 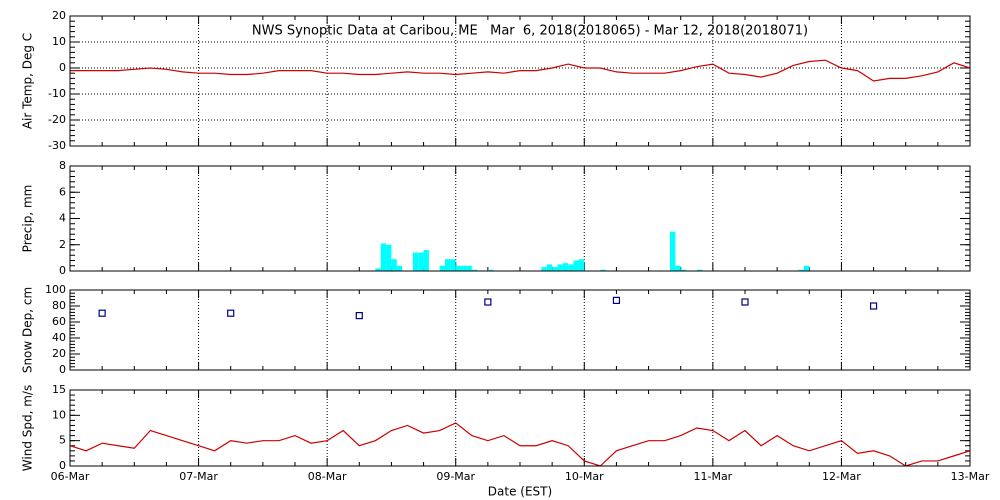 What do you see at coordinates (59, 321) in the screenshot?
I see `y-tick-label: 60` at bounding box center [59, 321].